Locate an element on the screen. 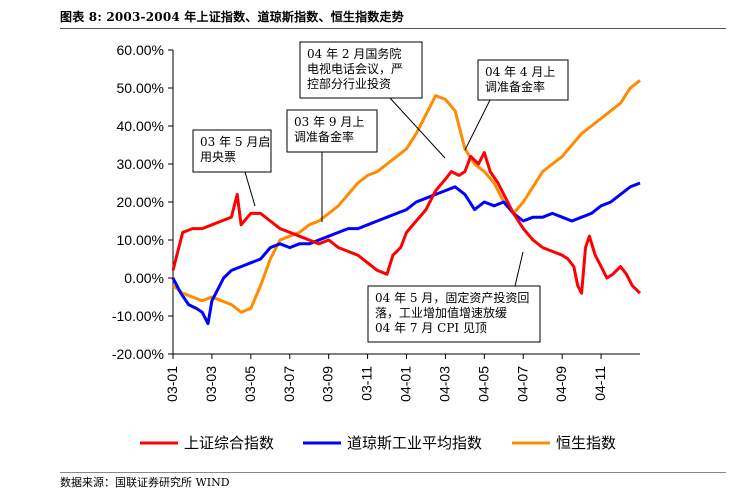  annotation-text: 控部分行业投资 is located at coordinates (349, 83).